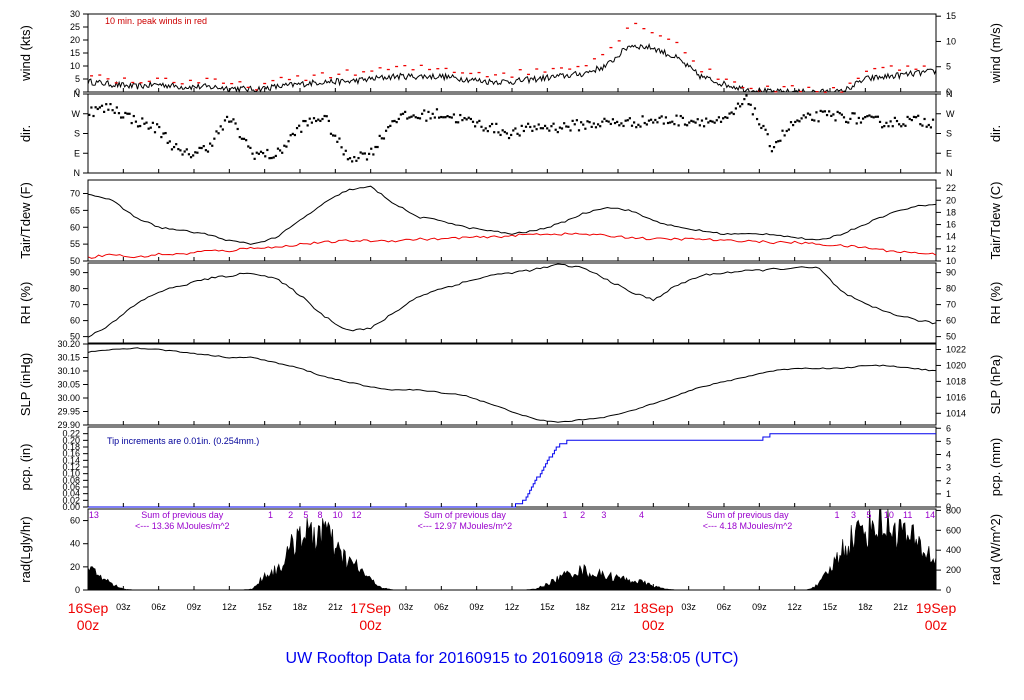 Image resolution: width=1024 pixels, height=700 pixels. Describe the element at coordinates (371, 617) in the screenshot. I see `date-label: 17Sep 00z` at that location.